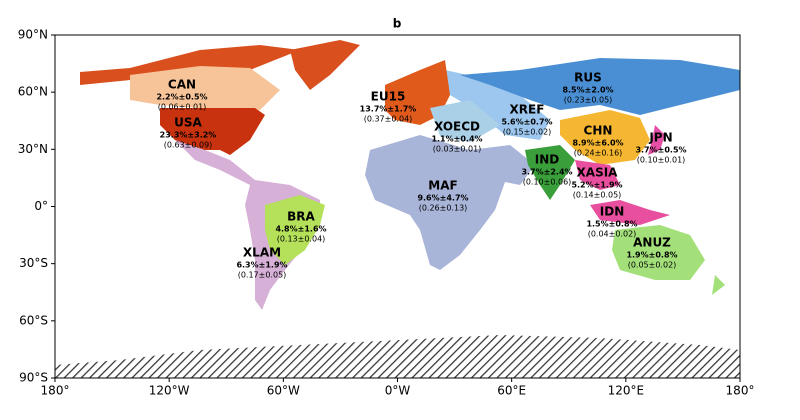 This screenshot has height=420, width=800. I want to click on region-name: USA, so click(188, 123).